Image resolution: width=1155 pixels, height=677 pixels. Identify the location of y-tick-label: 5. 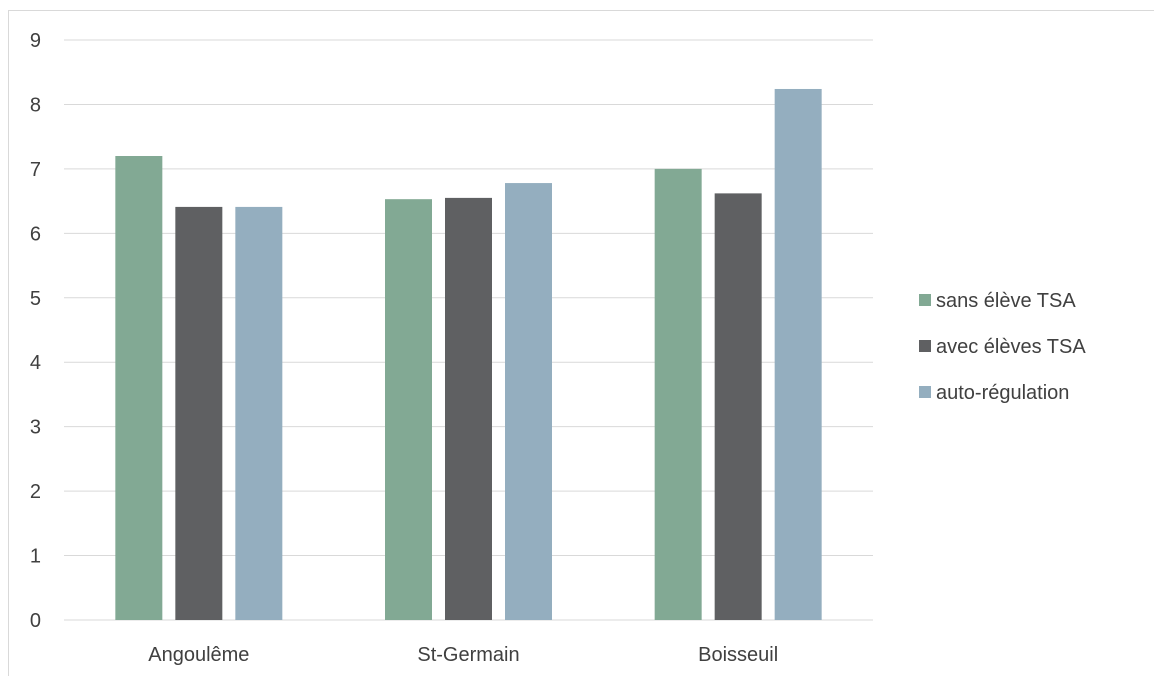
(35, 299).